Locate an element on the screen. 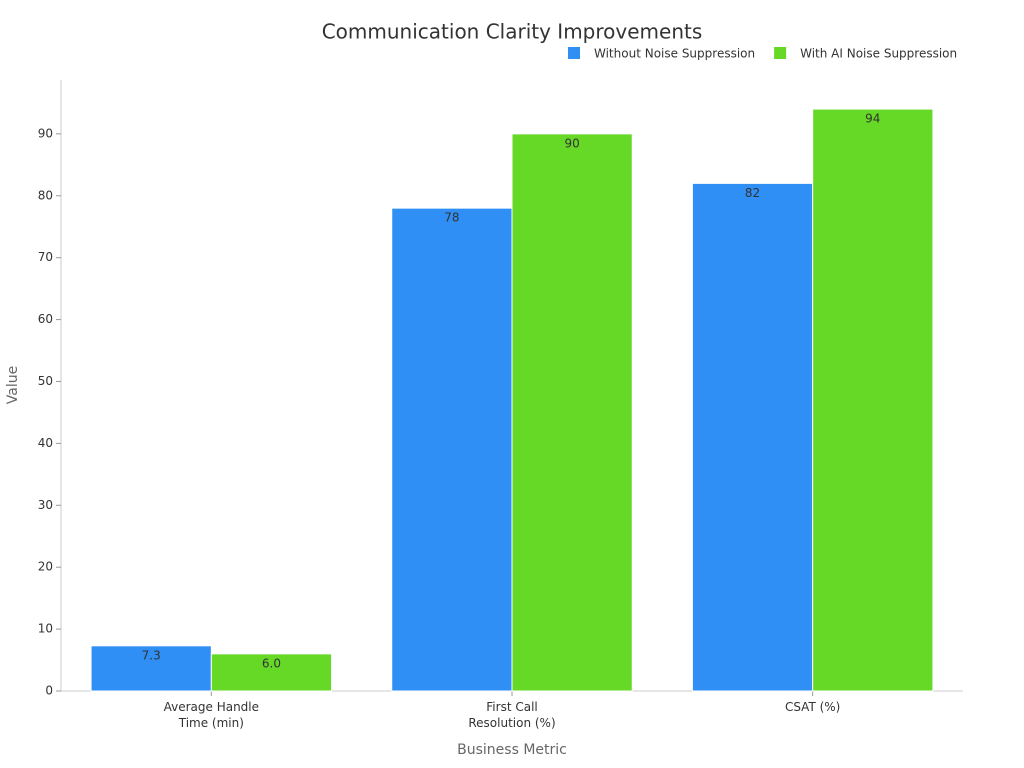 The height and width of the screenshot is (768, 1024). y-tick-label: 30 is located at coordinates (45, 505).